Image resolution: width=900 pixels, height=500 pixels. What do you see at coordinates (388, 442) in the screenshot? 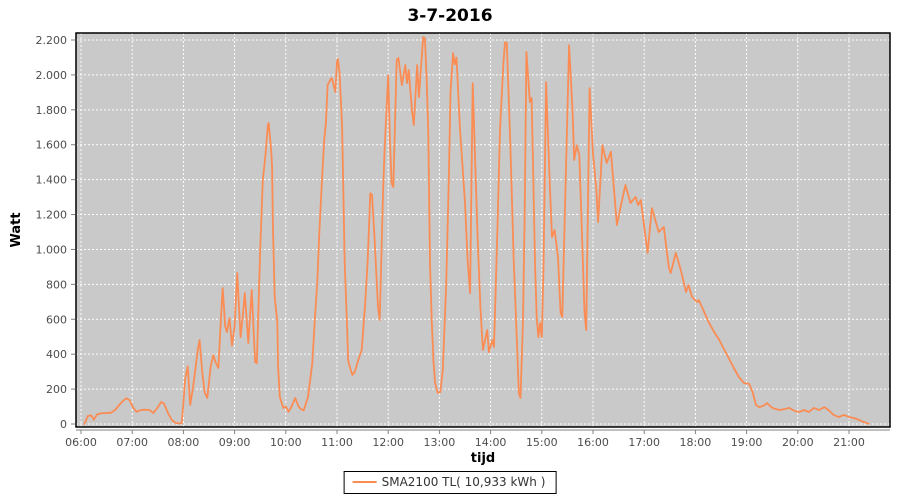
I see `x-tick-label: 12:00` at bounding box center [388, 442].